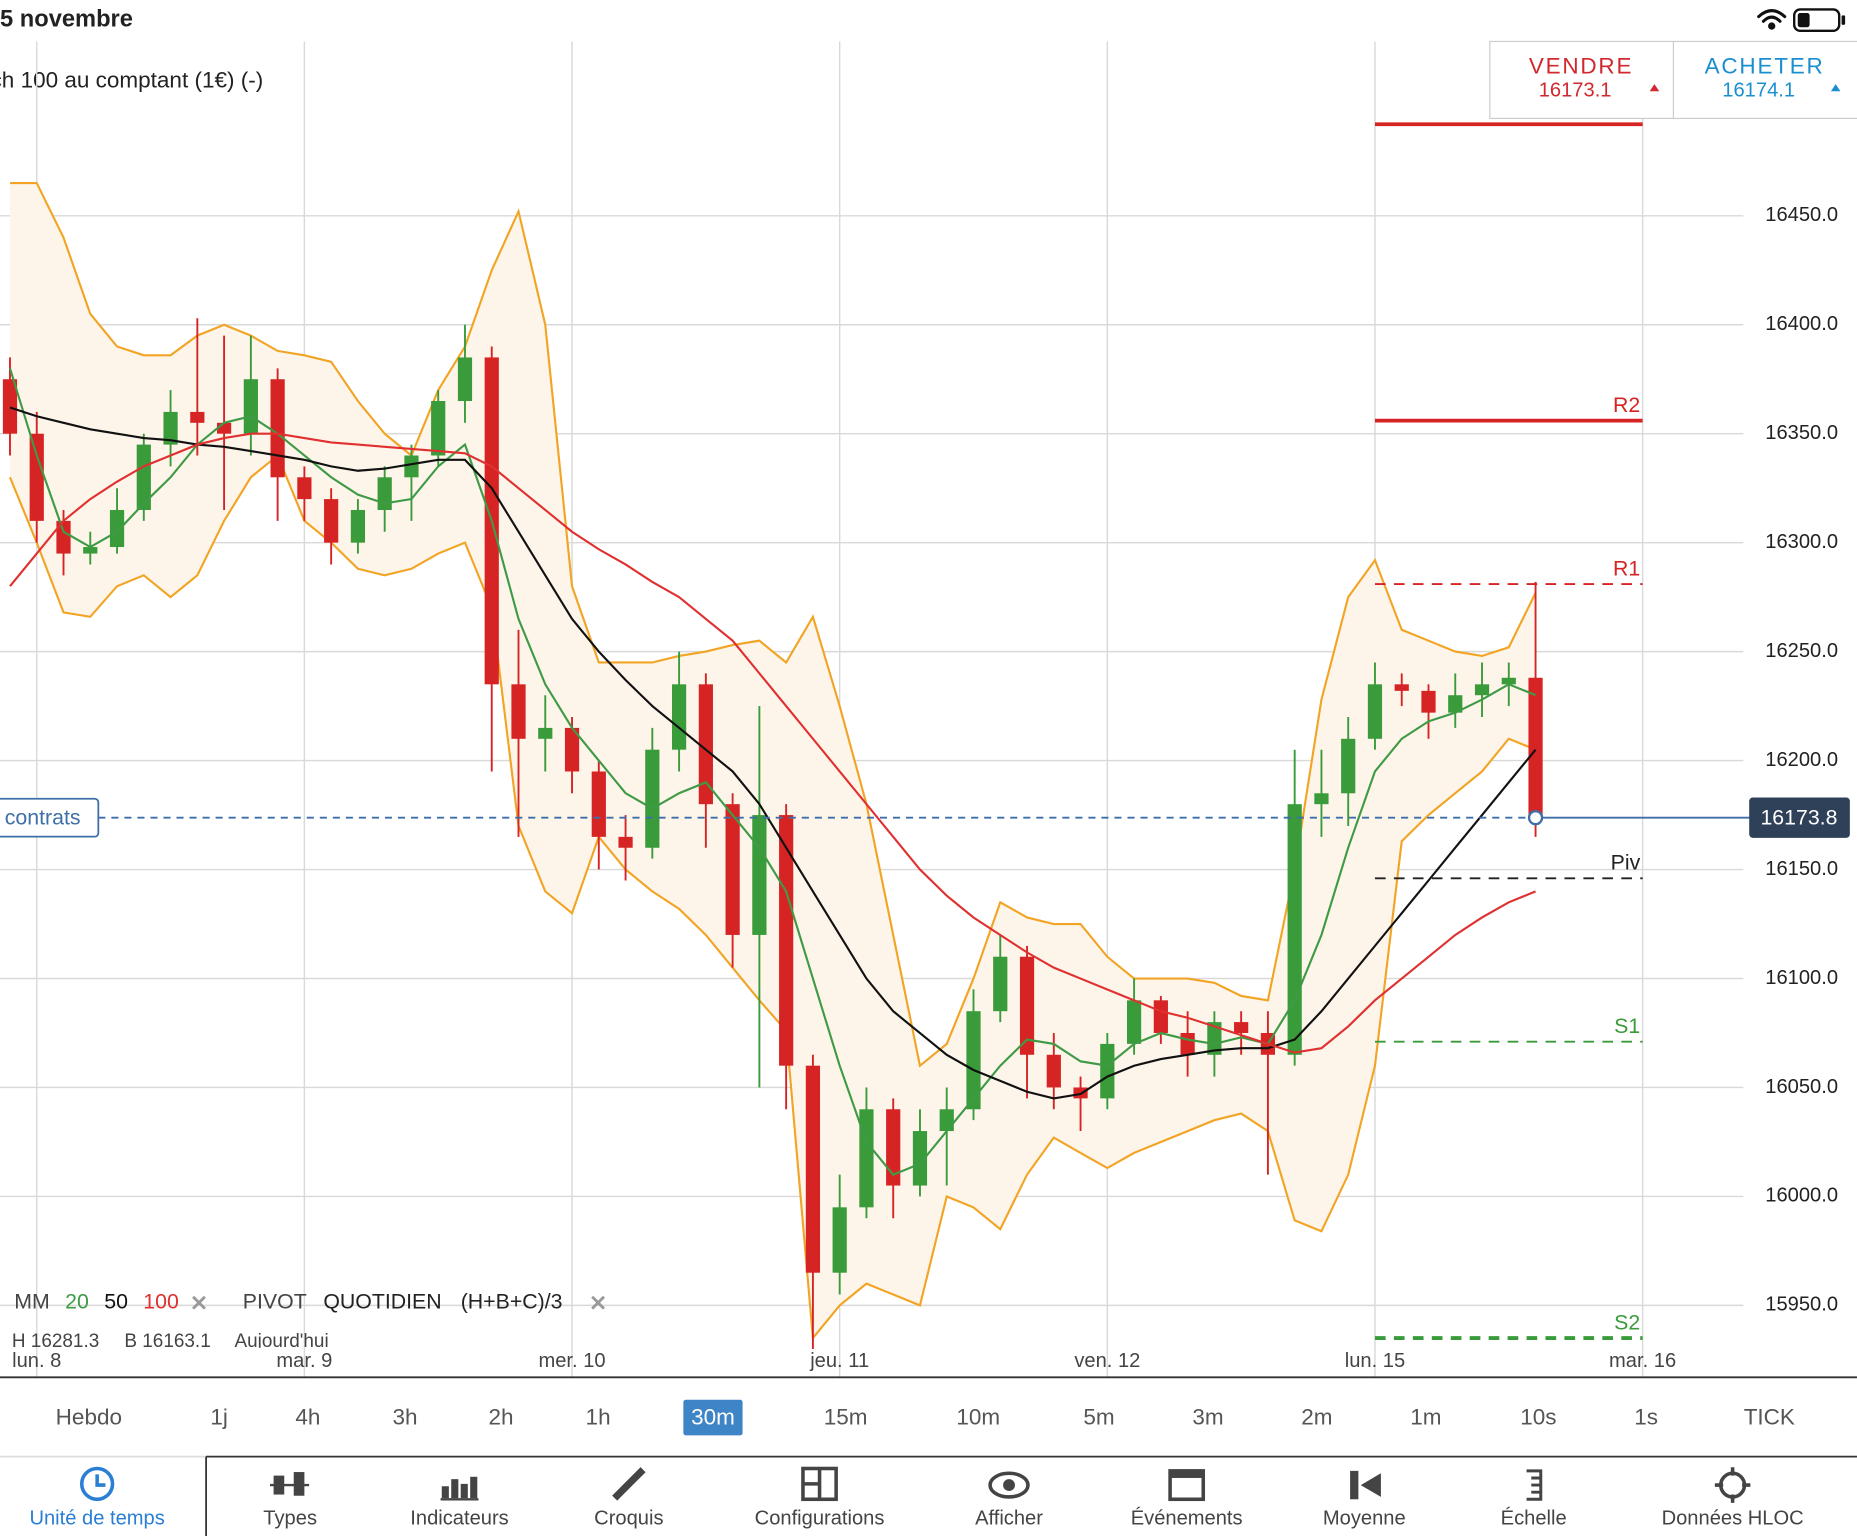 The height and width of the screenshot is (1536, 1857). Describe the element at coordinates (304, 1361) in the screenshot. I see `x-tick-label: mar. 9` at that location.